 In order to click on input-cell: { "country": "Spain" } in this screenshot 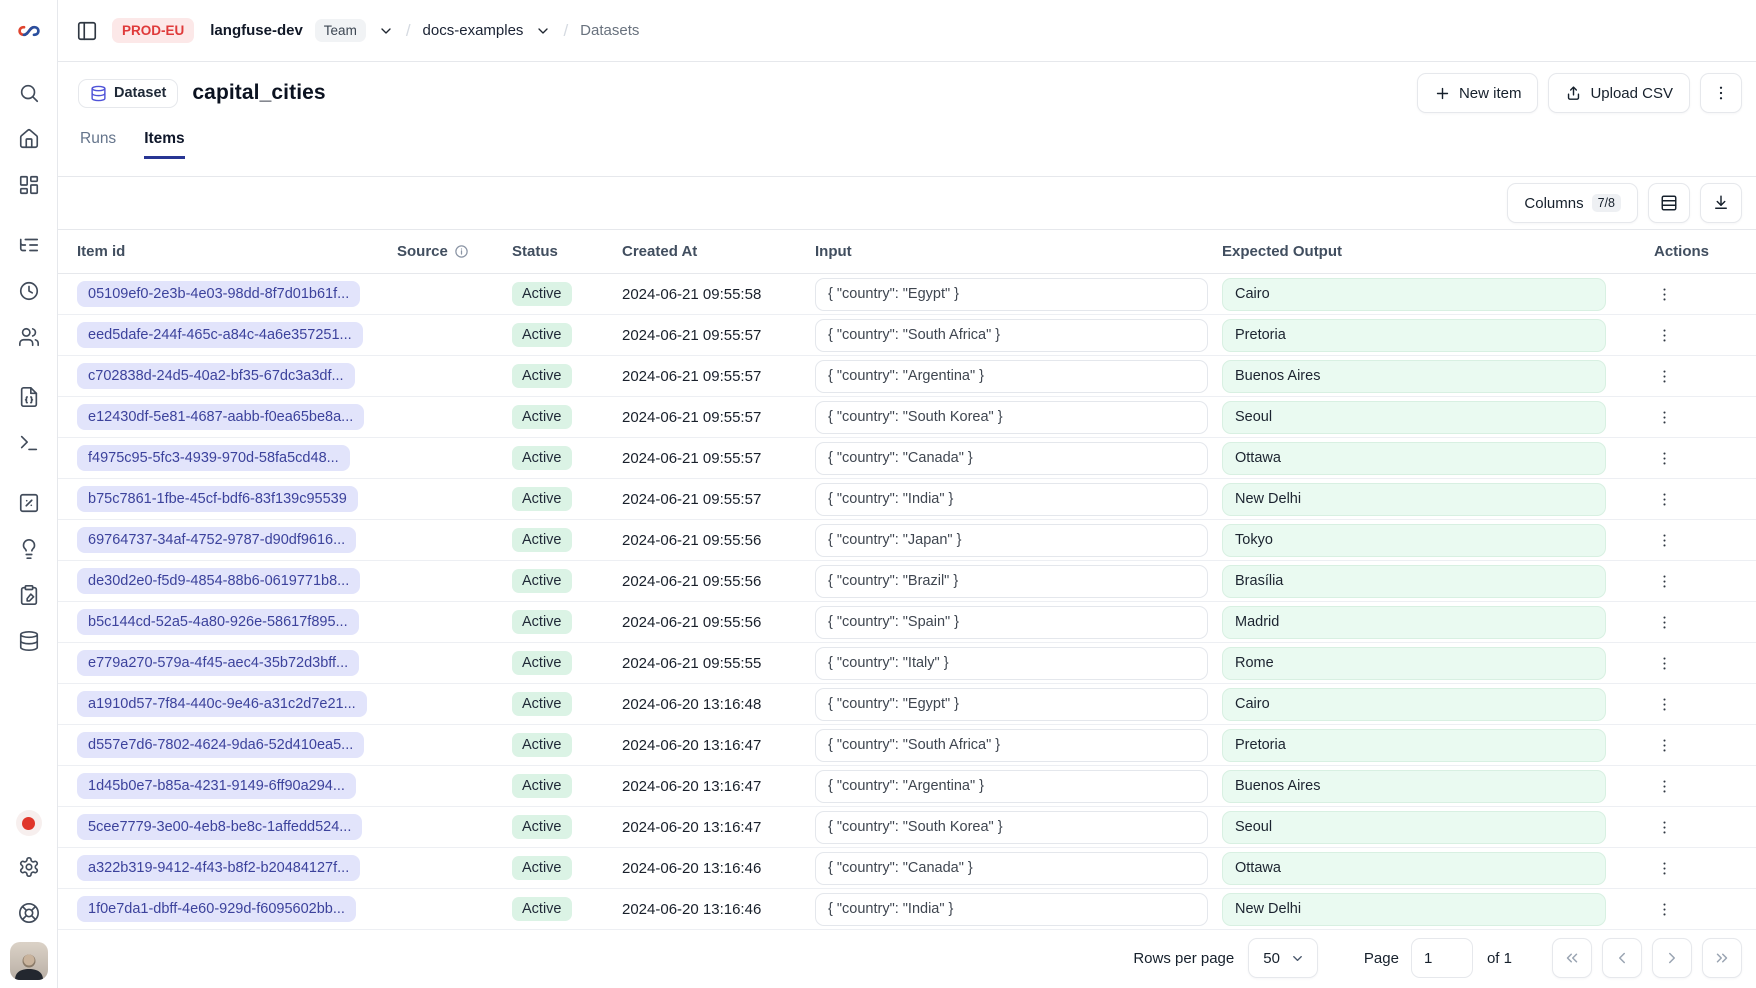, I will do `click(1011, 622)`.